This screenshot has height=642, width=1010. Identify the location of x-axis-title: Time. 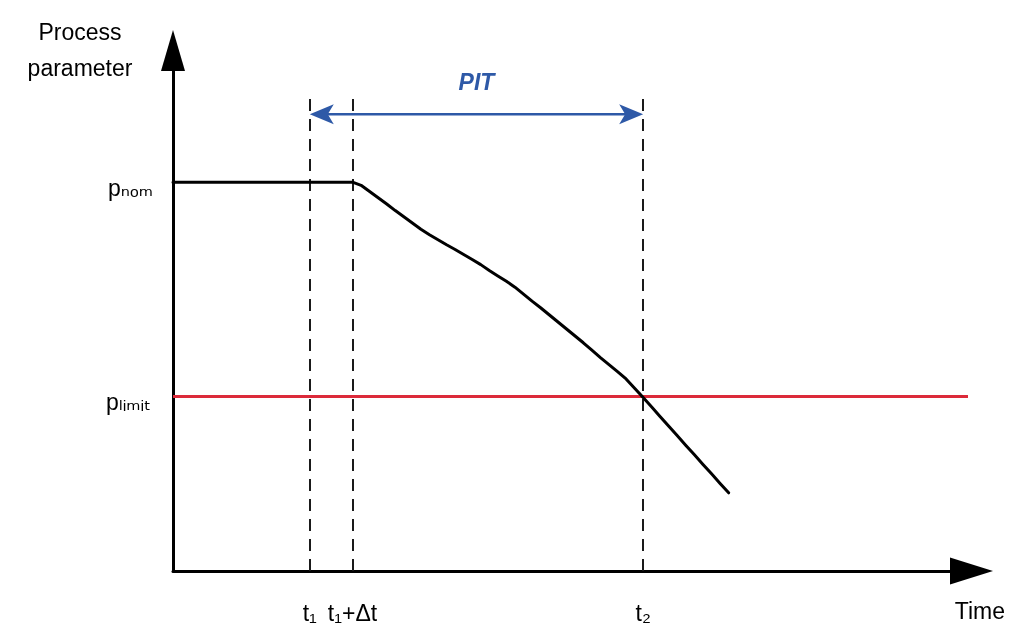
(979, 610).